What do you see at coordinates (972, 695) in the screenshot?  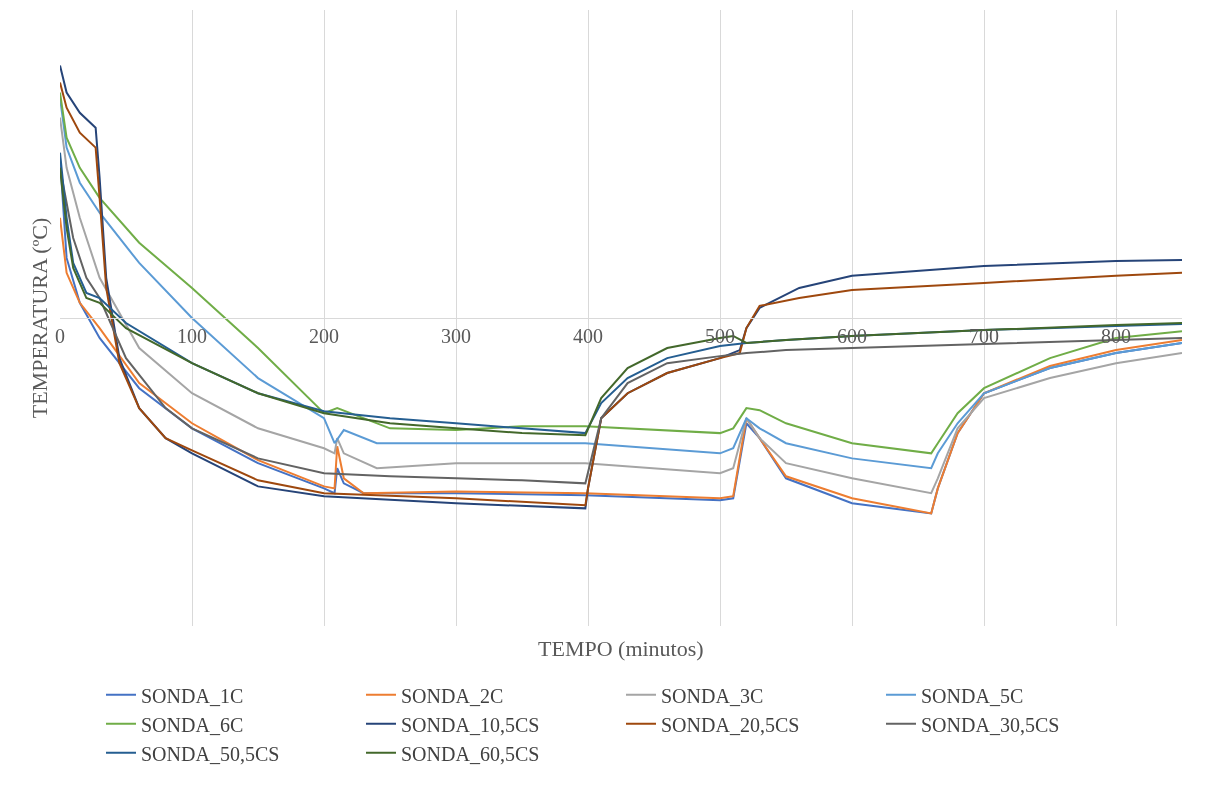 I see `legend-label: SONDA_5C` at bounding box center [972, 695].